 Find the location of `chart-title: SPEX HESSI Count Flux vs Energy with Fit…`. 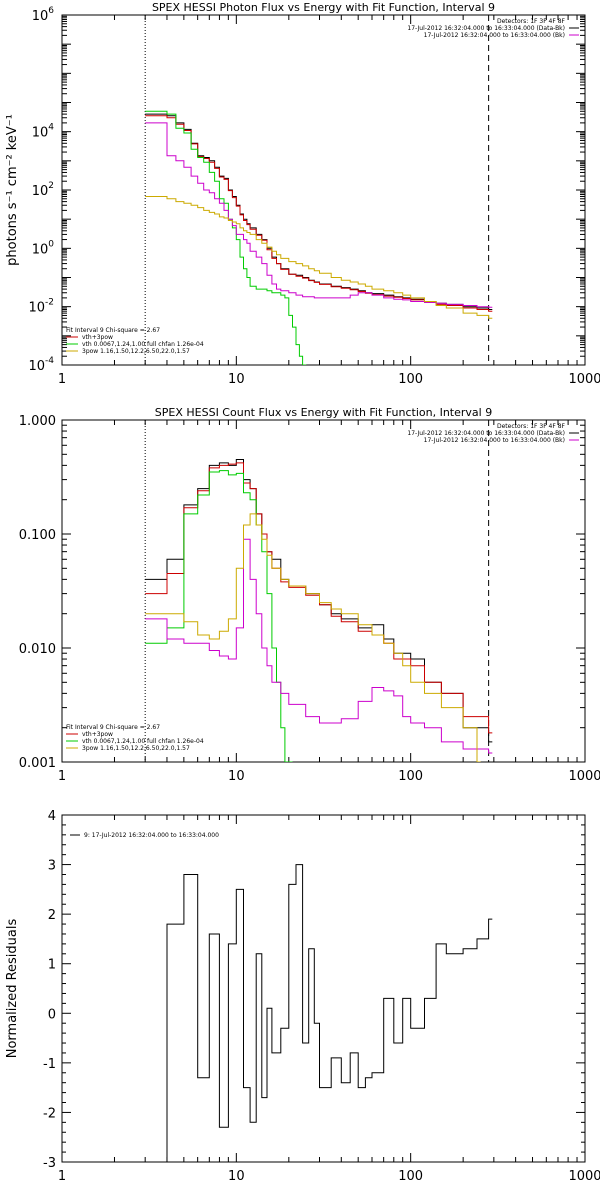

chart-title: SPEX HESSI Count Flux vs Energy with Fit… is located at coordinates (323, 412).